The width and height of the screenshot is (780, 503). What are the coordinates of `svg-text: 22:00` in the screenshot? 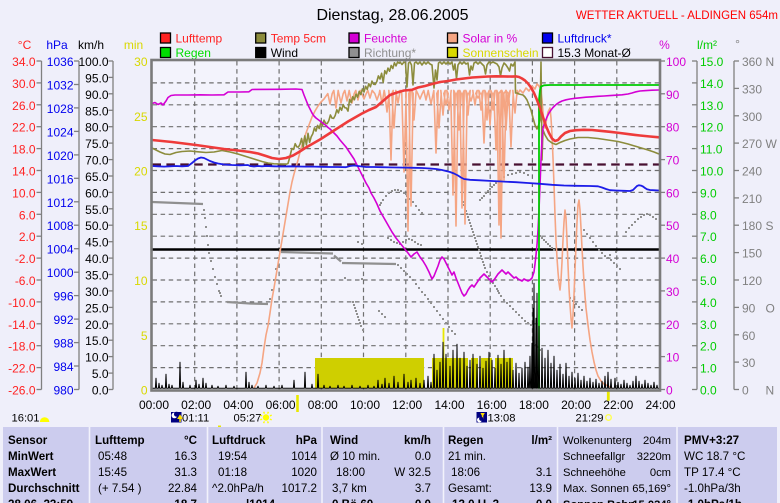 It's located at (618, 405).